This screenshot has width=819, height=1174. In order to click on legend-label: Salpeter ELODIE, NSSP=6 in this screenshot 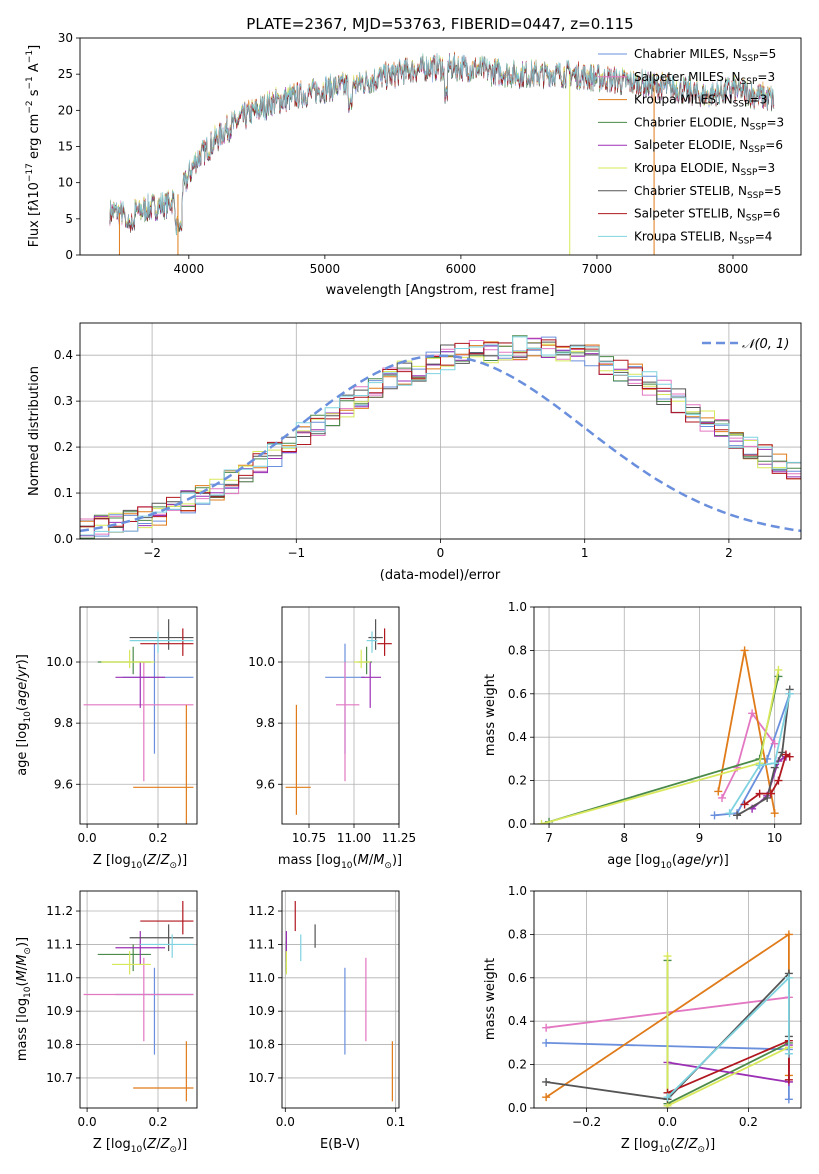, I will do `click(708, 146)`.